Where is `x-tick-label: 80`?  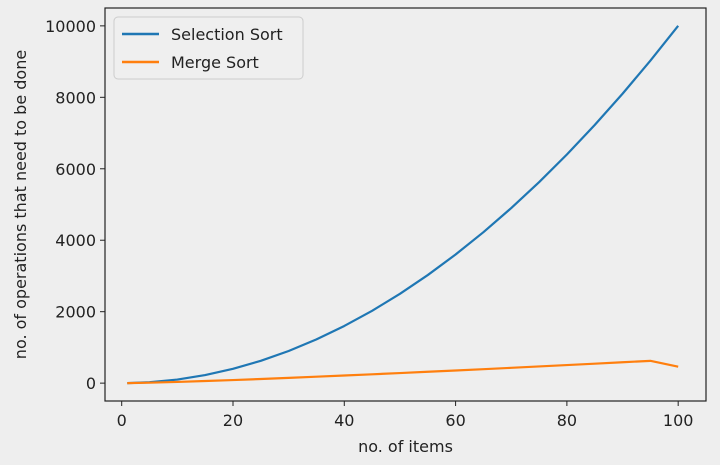
x-tick-label: 80 is located at coordinates (567, 420).